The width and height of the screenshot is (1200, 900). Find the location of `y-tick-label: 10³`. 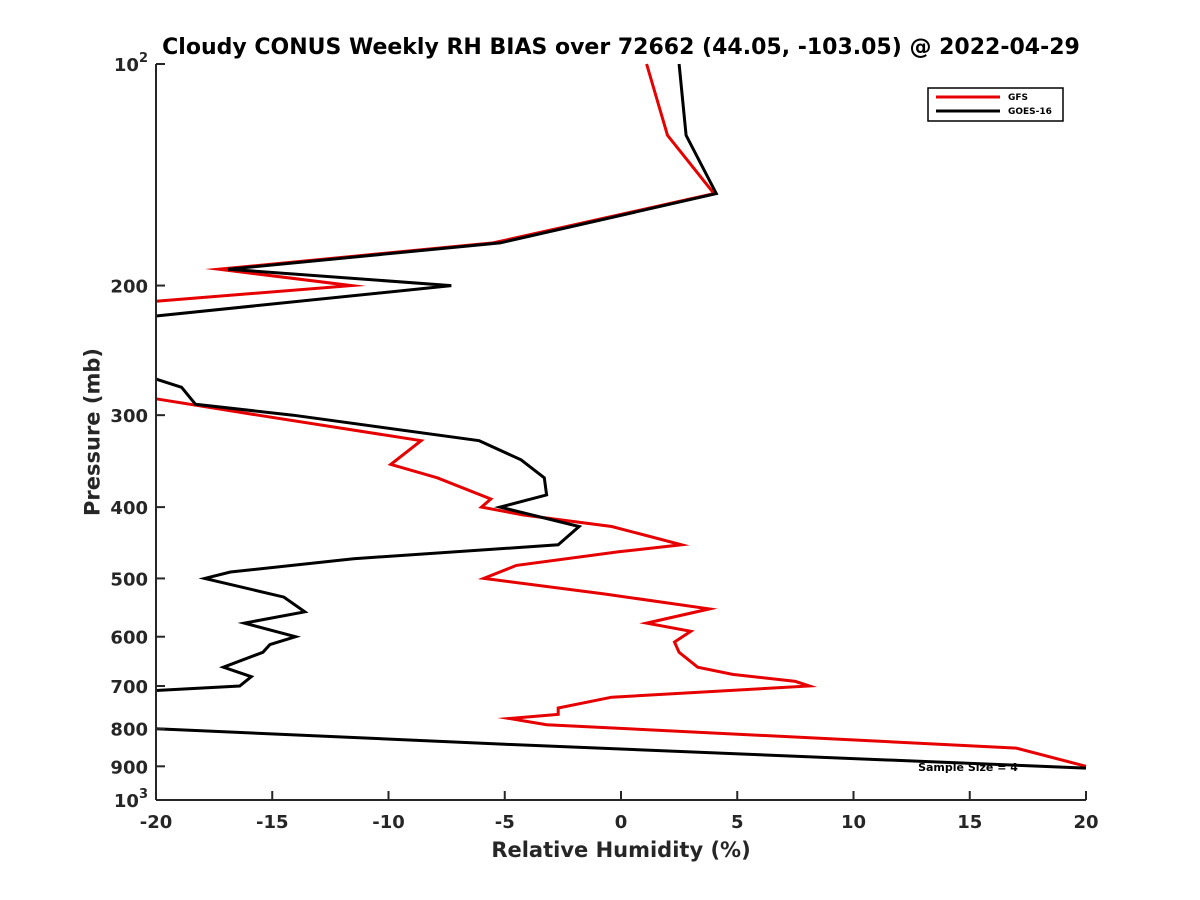

y-tick-label: 10³ is located at coordinates (131, 799).